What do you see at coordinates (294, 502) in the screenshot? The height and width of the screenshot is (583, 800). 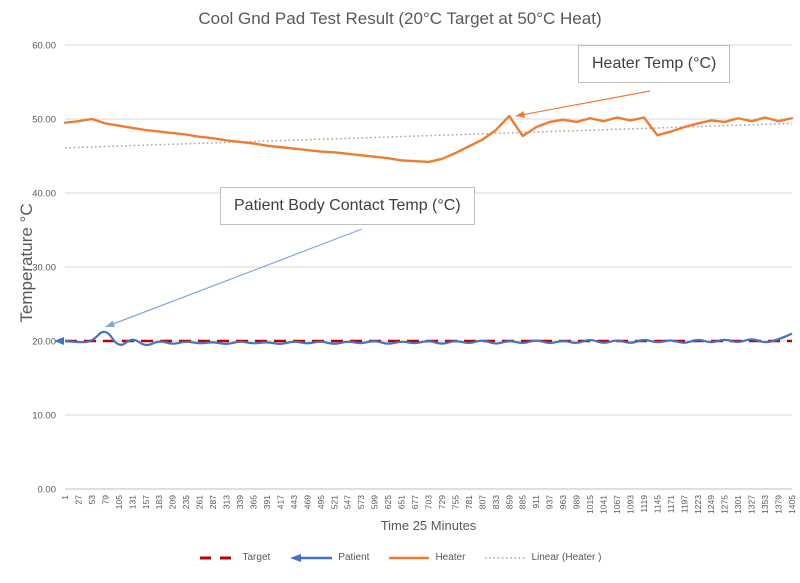 I see `x-tick-label: 443` at bounding box center [294, 502].